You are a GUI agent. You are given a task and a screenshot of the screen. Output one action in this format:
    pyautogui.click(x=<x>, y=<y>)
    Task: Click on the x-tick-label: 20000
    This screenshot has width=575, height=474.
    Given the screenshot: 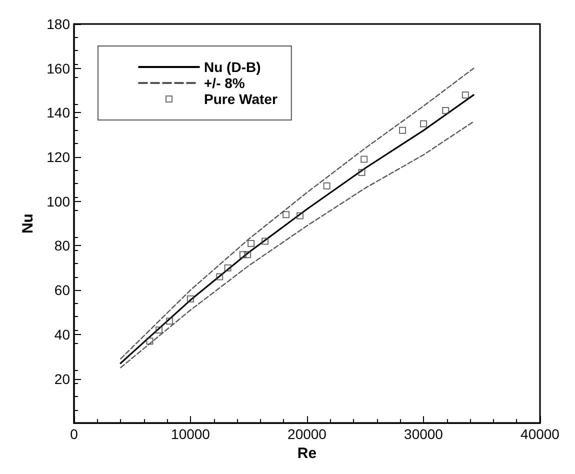 What is the action you would take?
    pyautogui.click(x=307, y=434)
    